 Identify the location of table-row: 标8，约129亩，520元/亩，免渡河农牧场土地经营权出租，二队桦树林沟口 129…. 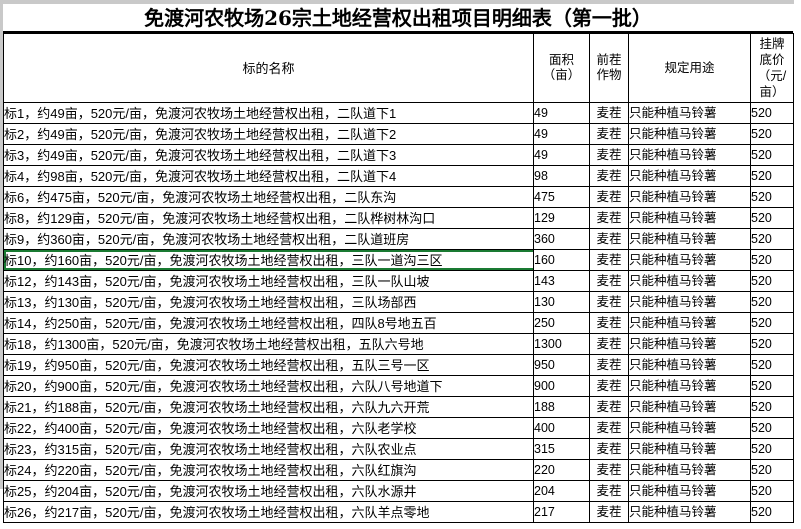
(398, 218).